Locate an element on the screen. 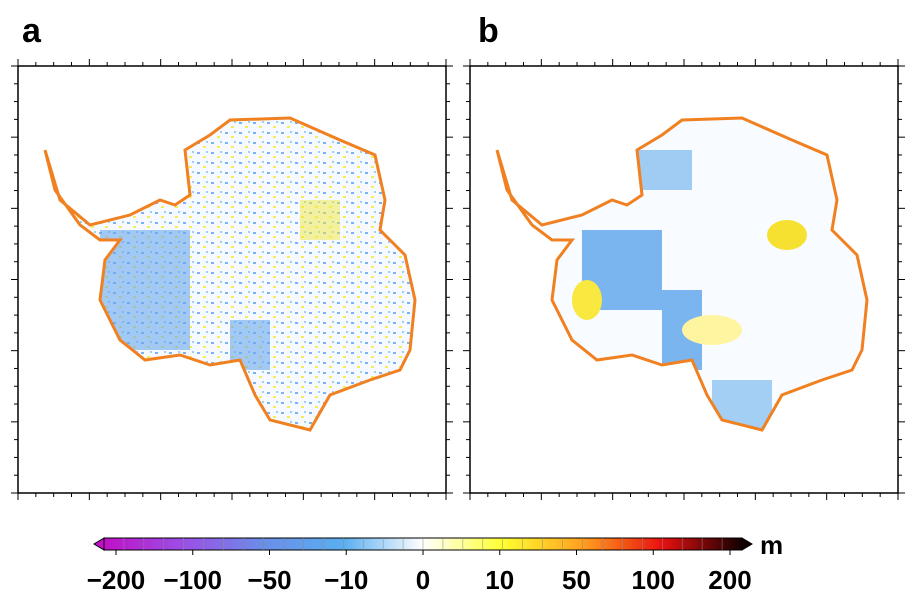 Image resolution: width=906 pixels, height=597 pixels. colorbar-tick-label: −100 is located at coordinates (192, 580).